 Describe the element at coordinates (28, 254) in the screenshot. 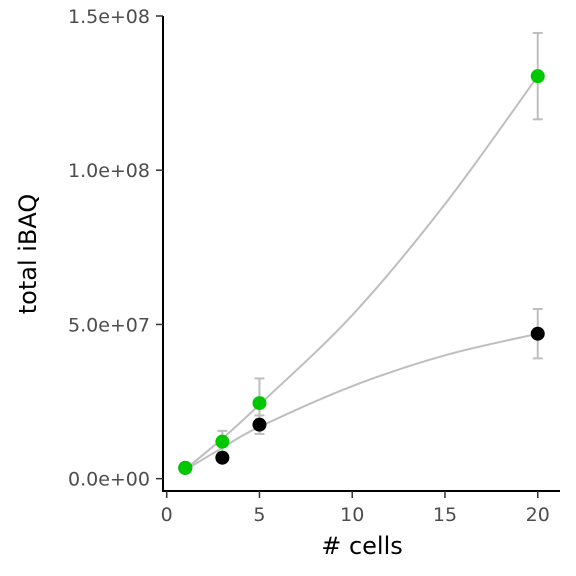

I see `y-axis-title: total iBAQ` at that location.